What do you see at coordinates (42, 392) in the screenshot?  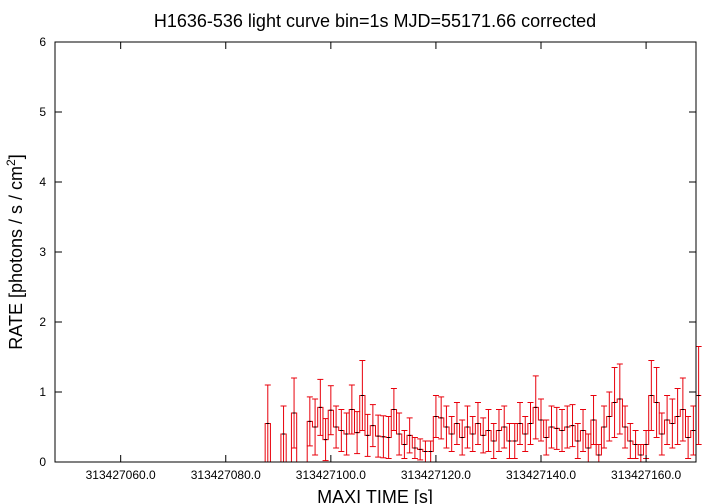 I see `y-tick-label: 1` at bounding box center [42, 392].